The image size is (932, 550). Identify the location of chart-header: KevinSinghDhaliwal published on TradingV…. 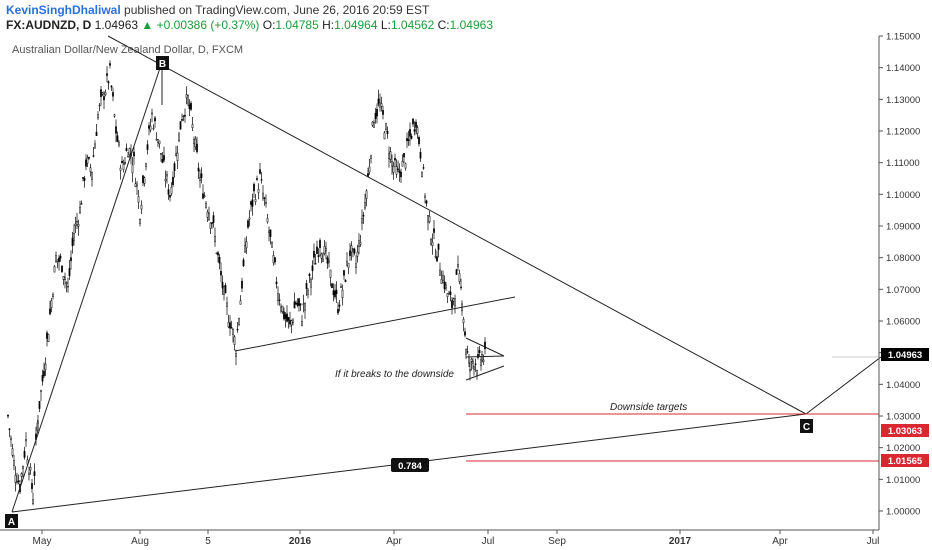
(466, 18).